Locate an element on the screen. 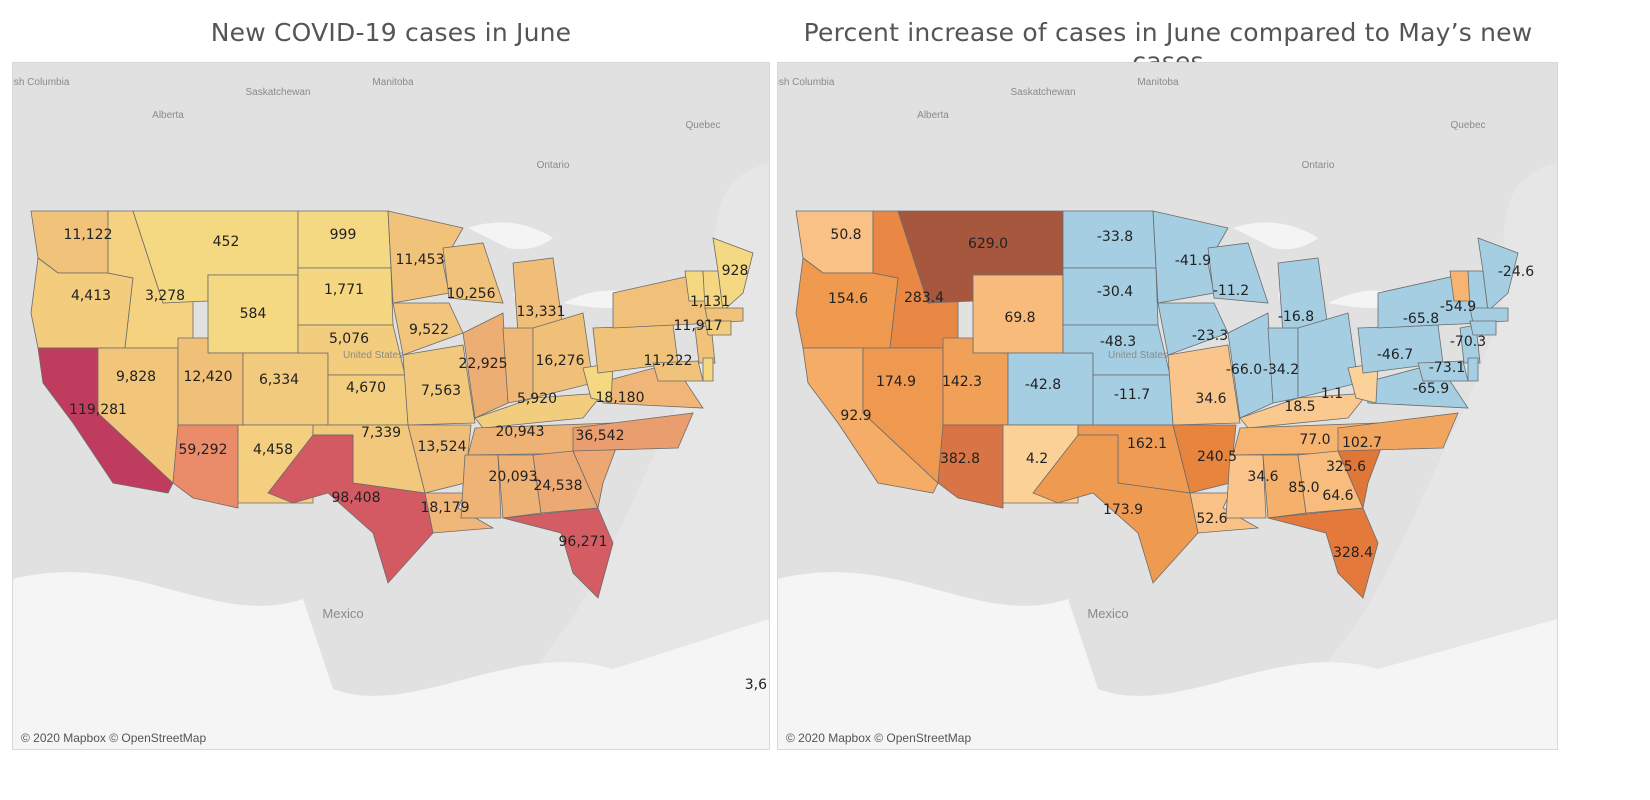  state-value-label: 18,179 is located at coordinates (445, 508).